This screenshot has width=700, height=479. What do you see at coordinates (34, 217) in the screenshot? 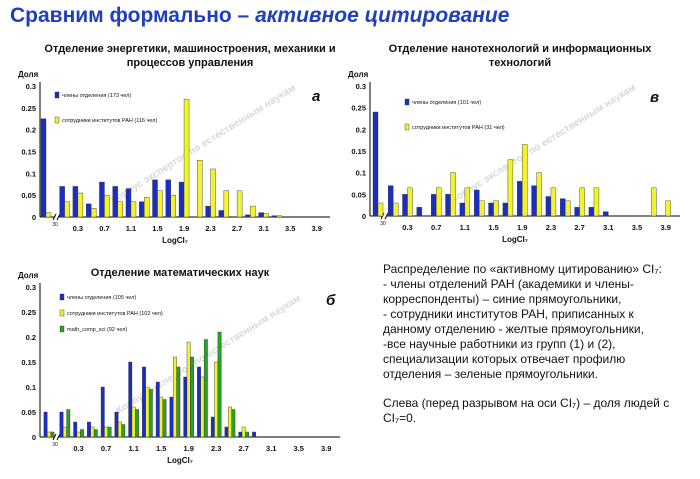
I see `y-tick-label: 0` at bounding box center [34, 217].